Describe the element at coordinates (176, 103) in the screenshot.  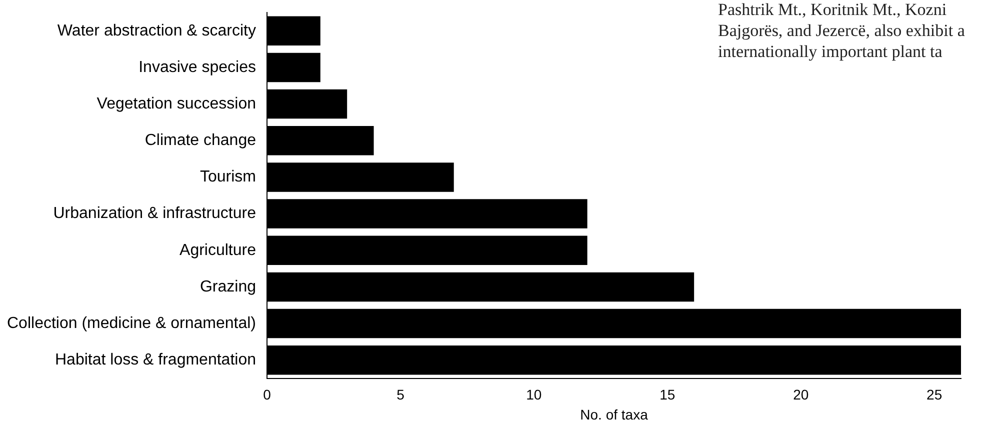
I see `y-tick-label: Vegetation succession` at that location.